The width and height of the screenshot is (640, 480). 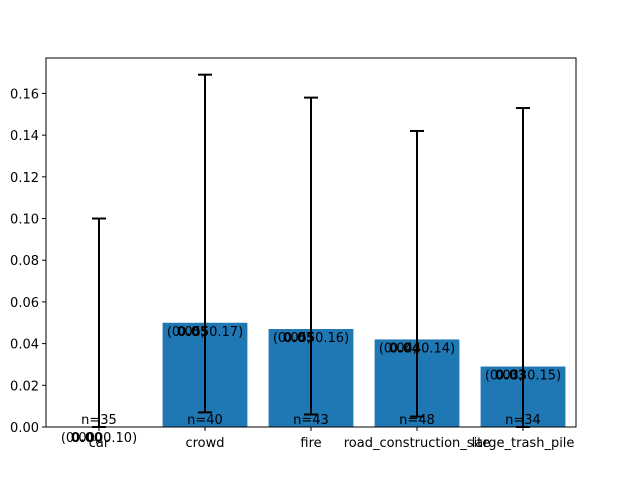 I want to click on y-tick-label: 0.16, so click(x=24, y=94).